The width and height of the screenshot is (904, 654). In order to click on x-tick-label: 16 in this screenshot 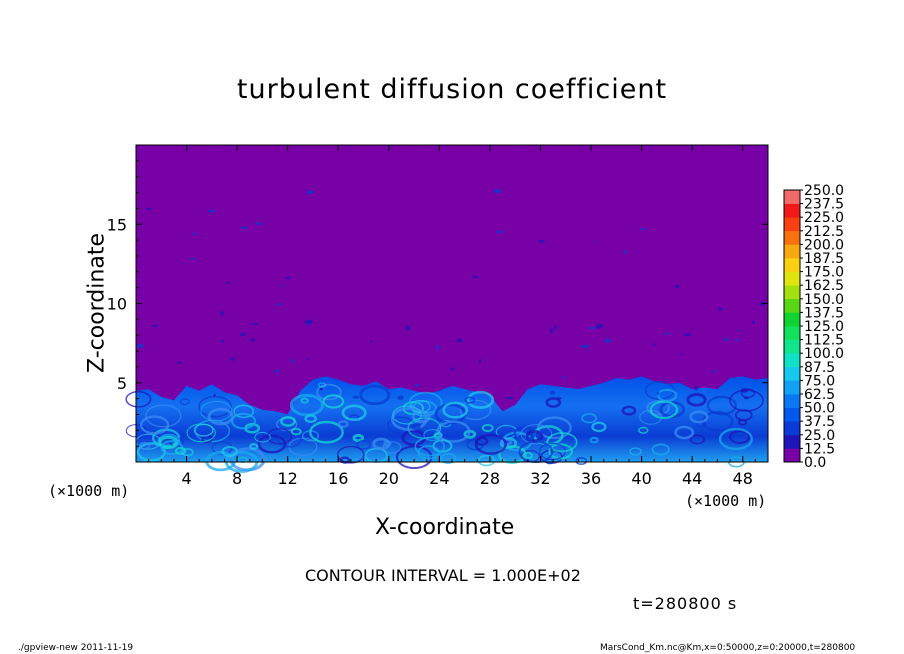, I will do `click(338, 478)`.